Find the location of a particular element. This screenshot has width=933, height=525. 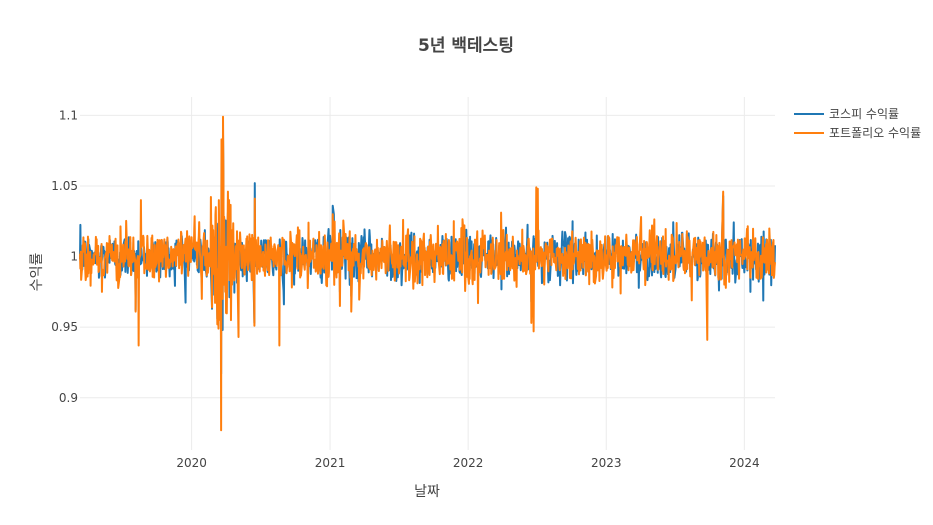

y-axis: 0.9 0.95 1 1.05 1.1 is located at coordinates (64, 256).